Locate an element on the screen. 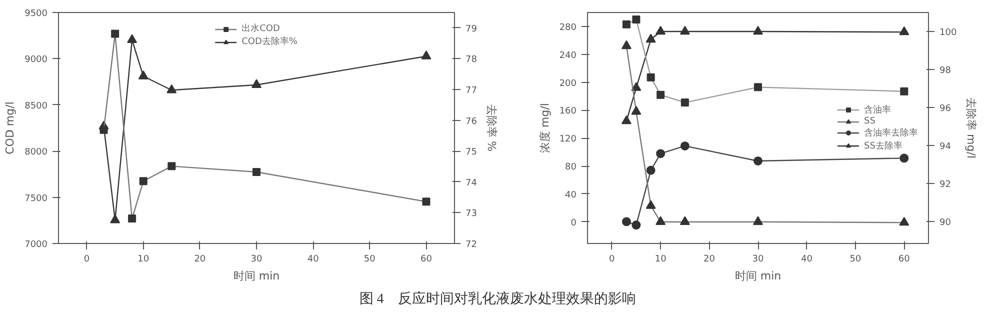 The height and width of the screenshot is (317, 985). y-tick-label: 7000 is located at coordinates (36, 245).